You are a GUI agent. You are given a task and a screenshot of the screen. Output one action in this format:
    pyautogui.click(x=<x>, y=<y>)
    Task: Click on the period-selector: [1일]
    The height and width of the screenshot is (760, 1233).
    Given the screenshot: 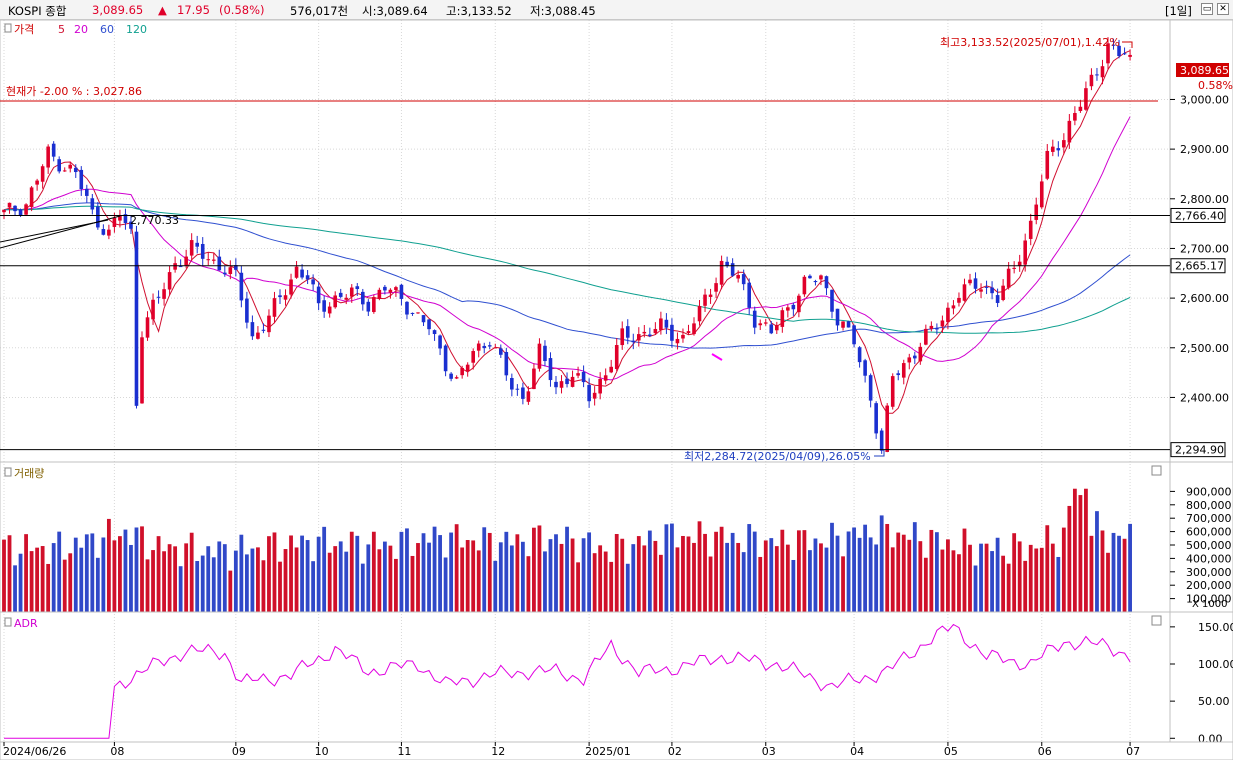 What is the action you would take?
    pyautogui.click(x=1178, y=11)
    